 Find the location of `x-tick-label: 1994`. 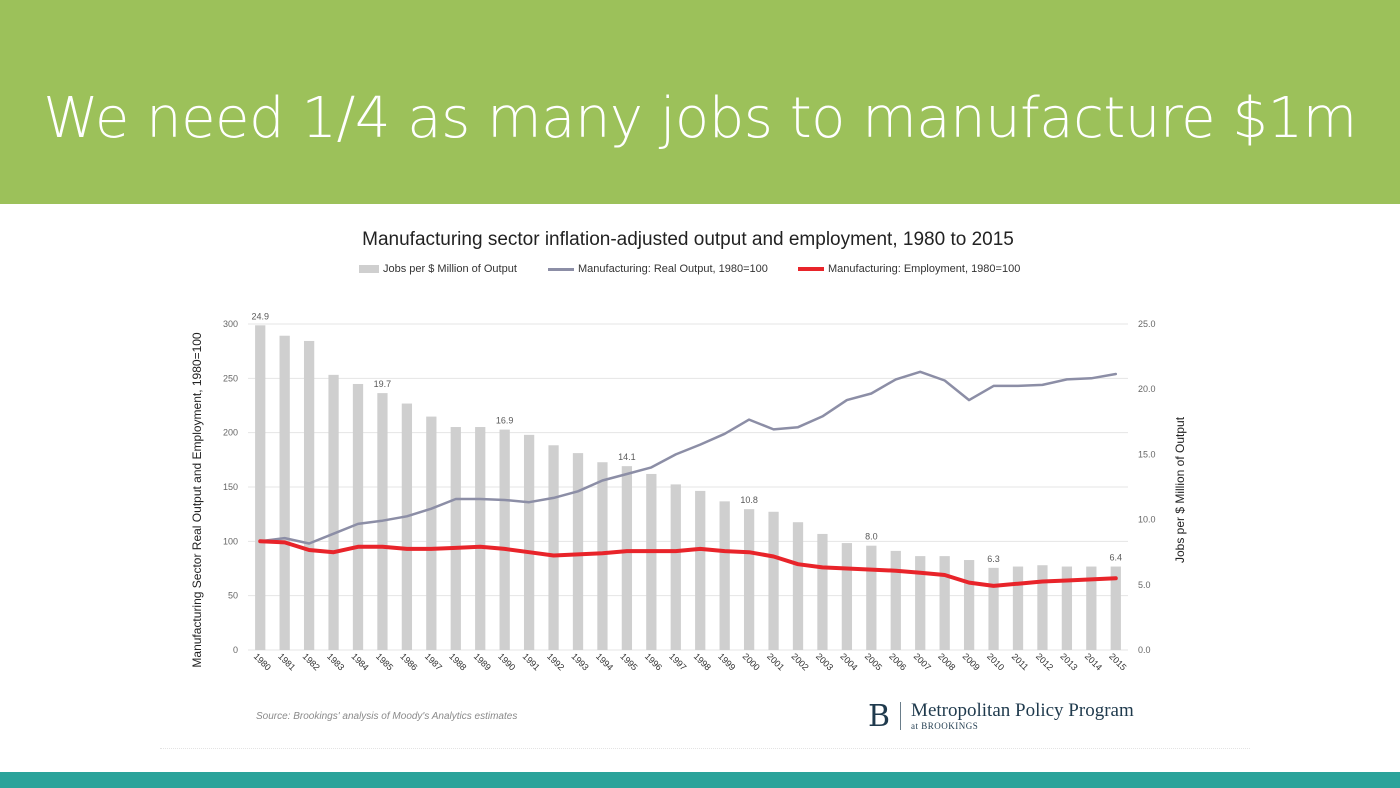

x-tick-label: 1994 is located at coordinates (604, 661).